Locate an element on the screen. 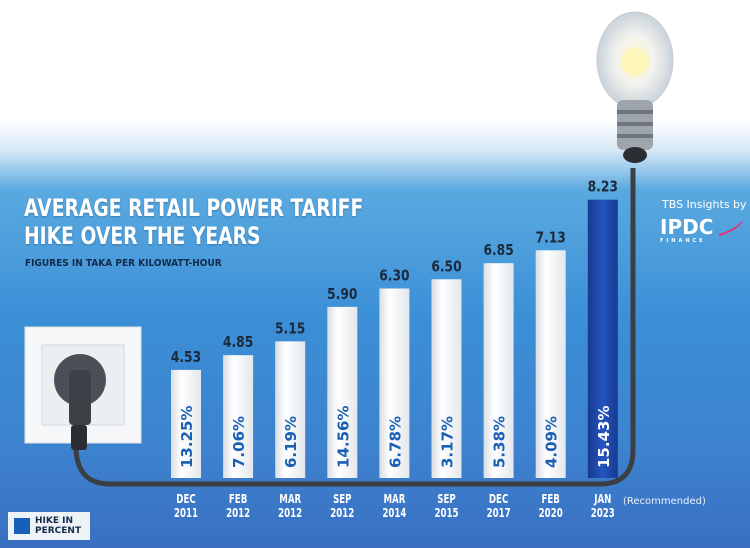  value-label-7: 7.13 is located at coordinates (551, 237).